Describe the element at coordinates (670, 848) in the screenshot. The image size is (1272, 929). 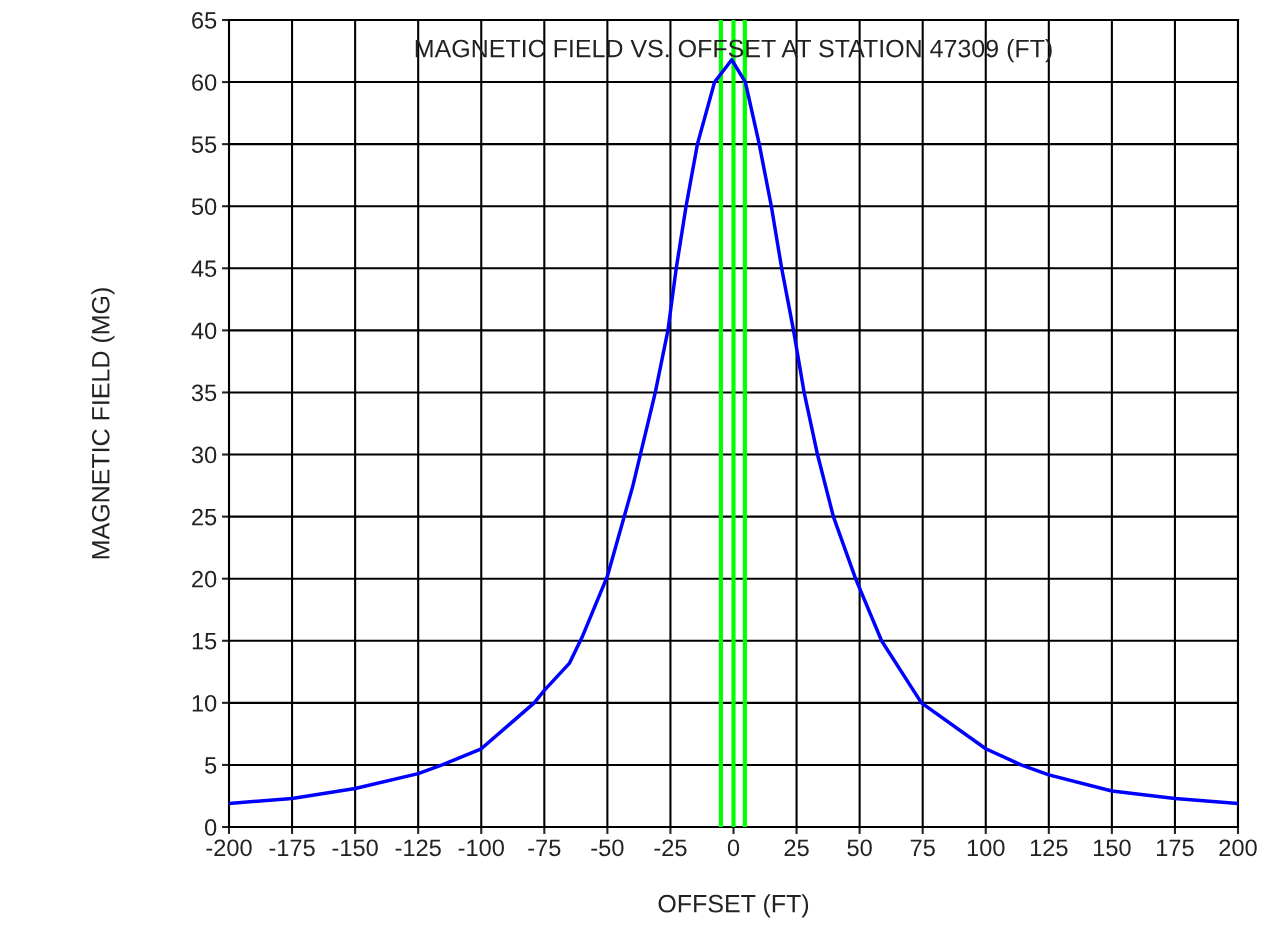
I see `x-tick-label: -25` at that location.